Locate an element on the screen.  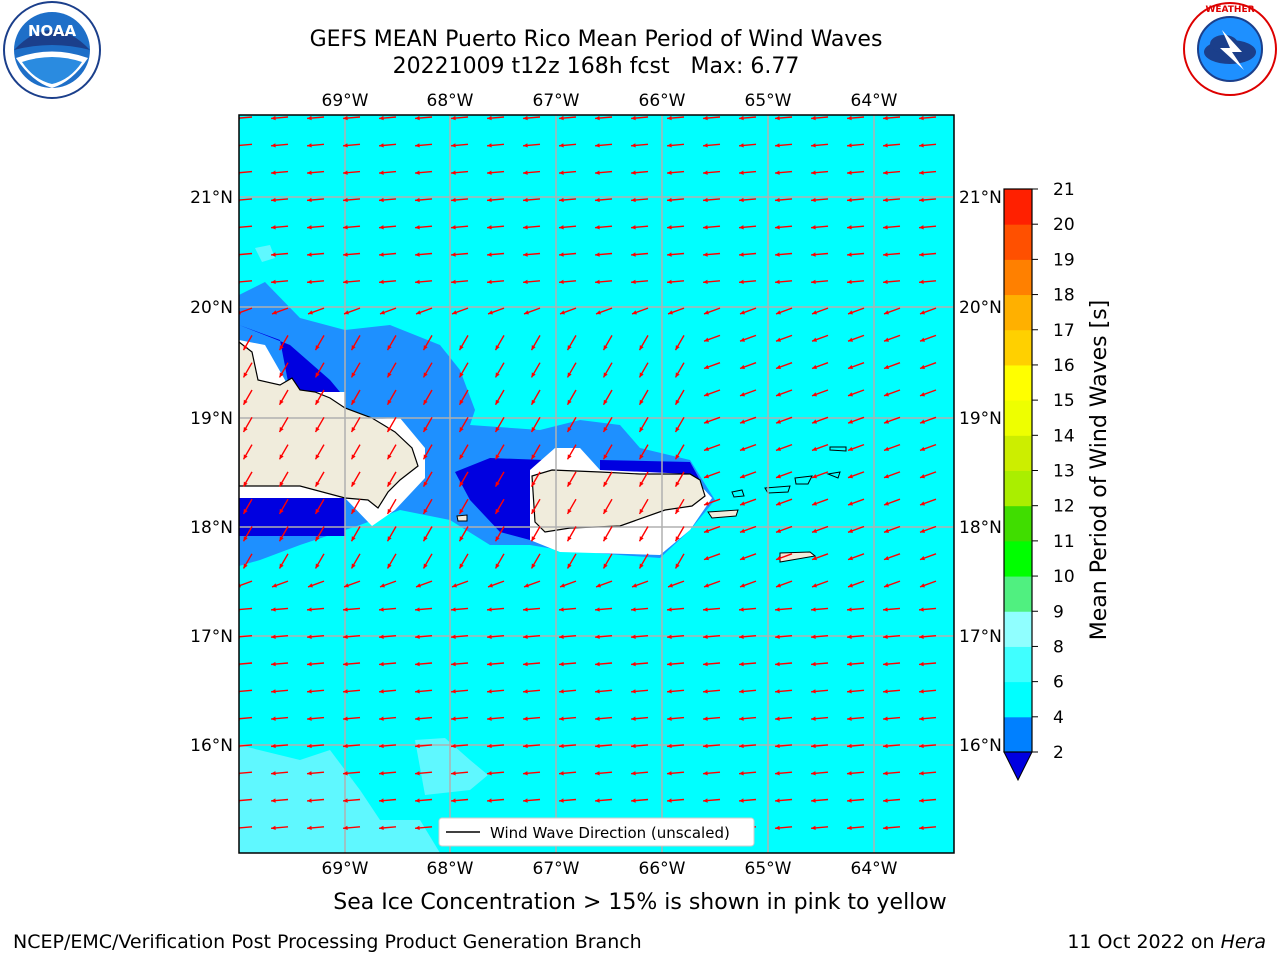
colorbar-tick: 14 is located at coordinates (1064, 436).